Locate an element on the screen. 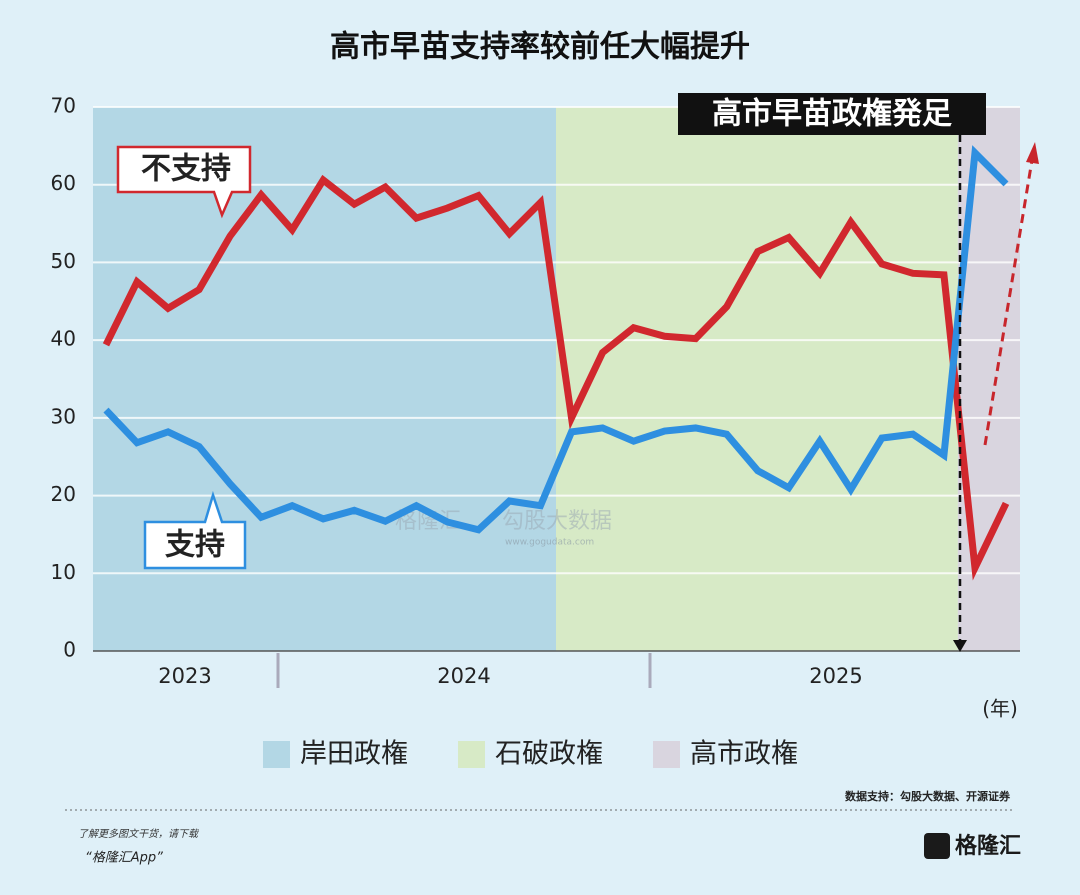 This screenshot has width=1080, height=895. inauguration-arrow is located at coordinates (960, 646).